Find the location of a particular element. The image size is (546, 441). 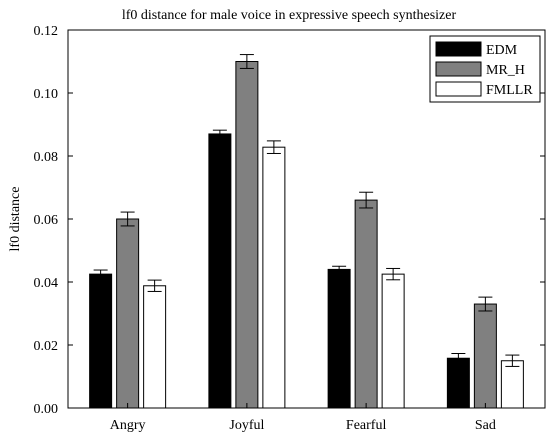

legend-label: EDM is located at coordinates (502, 50).